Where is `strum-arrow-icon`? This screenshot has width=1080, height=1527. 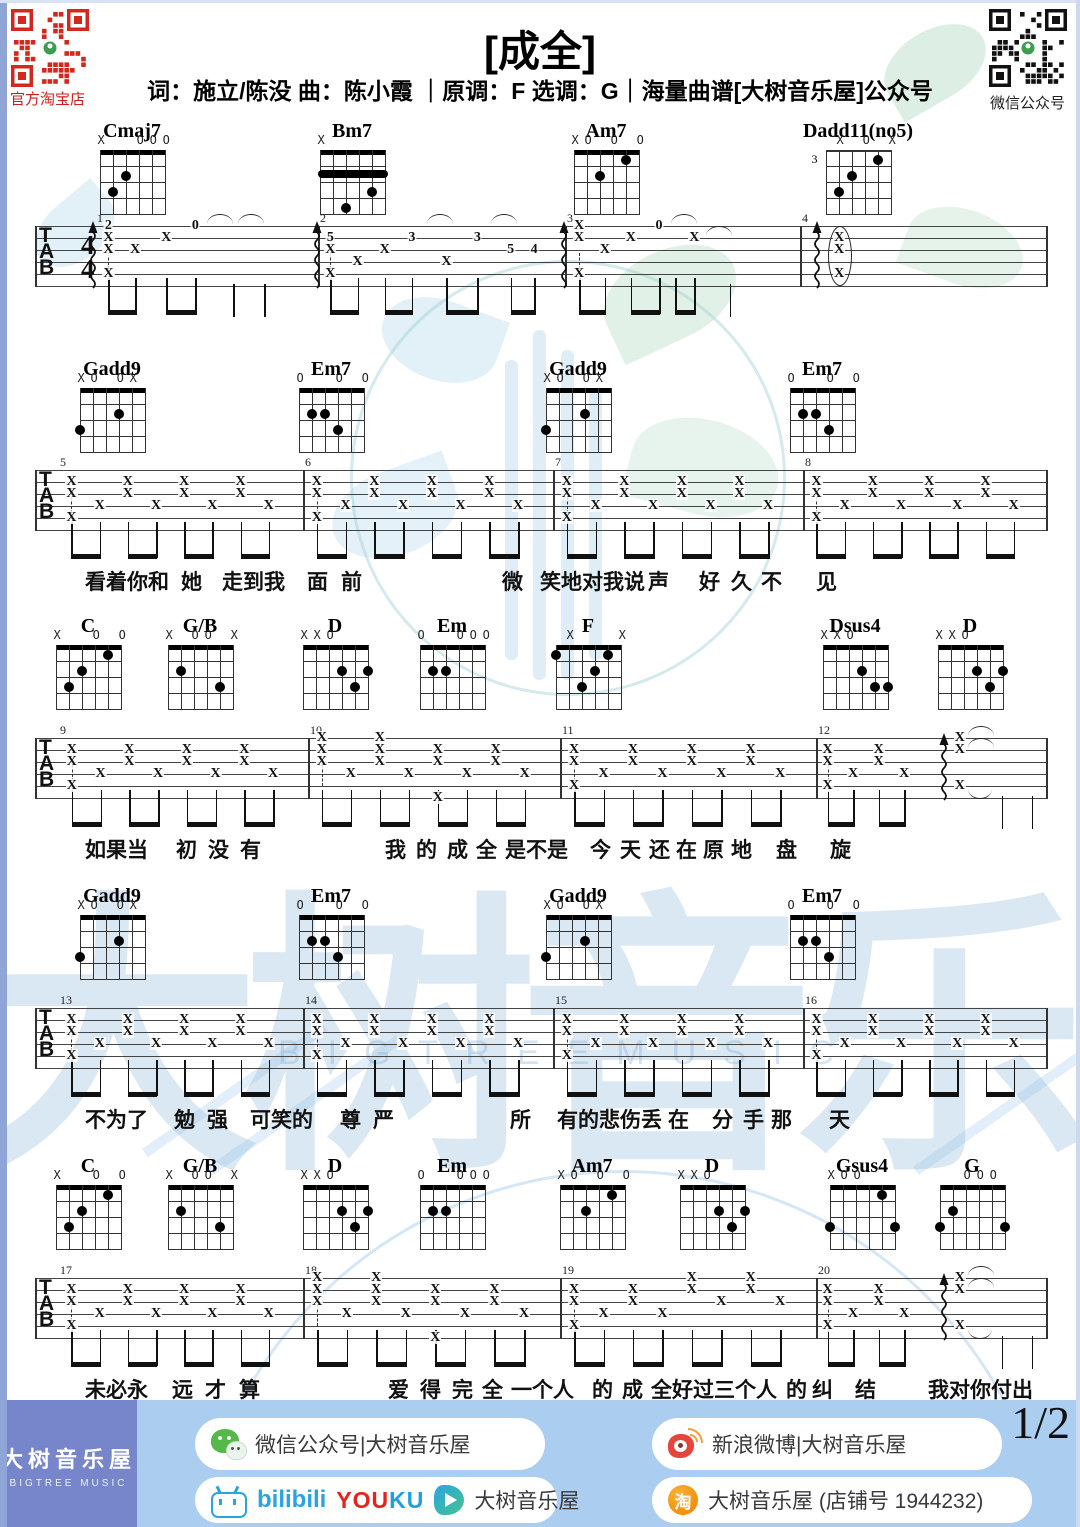 strum-arrow-icon is located at coordinates (944, 769).